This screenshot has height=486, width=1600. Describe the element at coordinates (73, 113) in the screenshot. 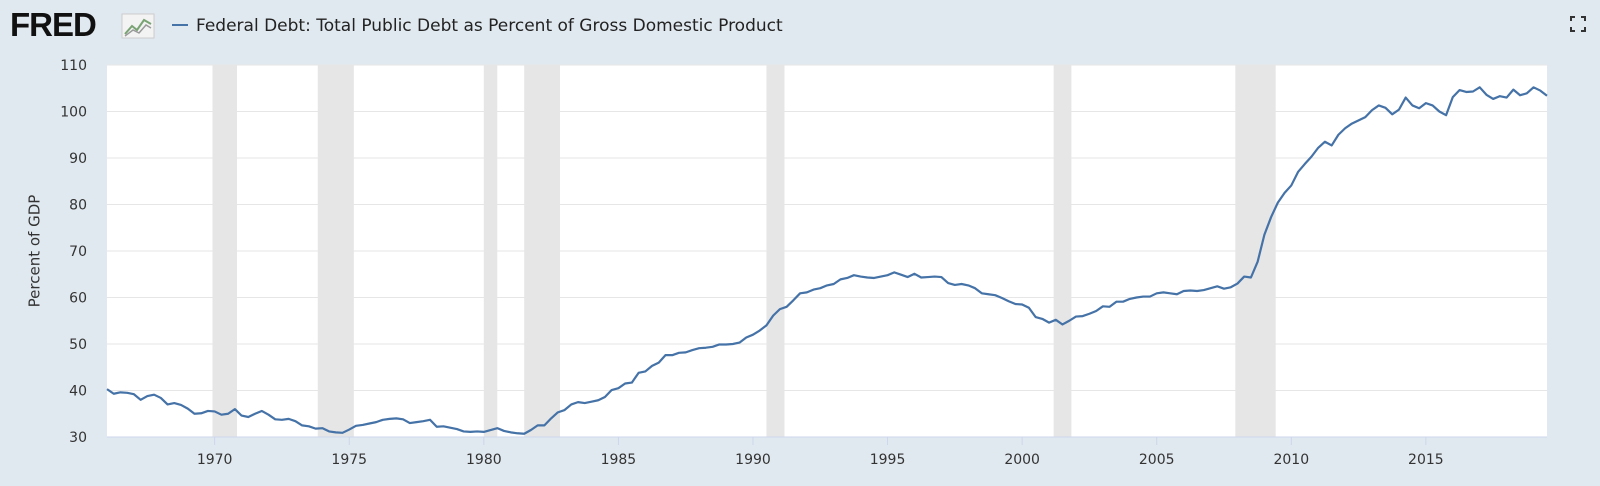

I see `y-tick-label: 100` at that location.